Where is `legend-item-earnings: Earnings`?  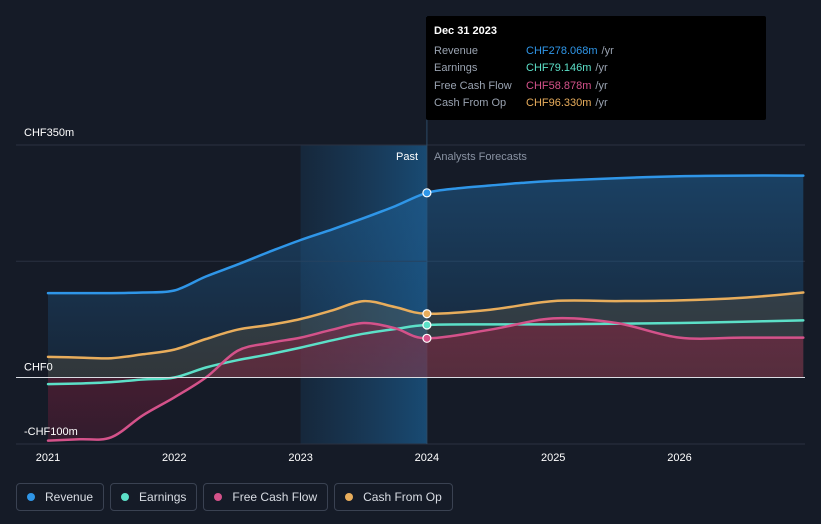
legend-item-earnings: Earnings is located at coordinates (154, 497).